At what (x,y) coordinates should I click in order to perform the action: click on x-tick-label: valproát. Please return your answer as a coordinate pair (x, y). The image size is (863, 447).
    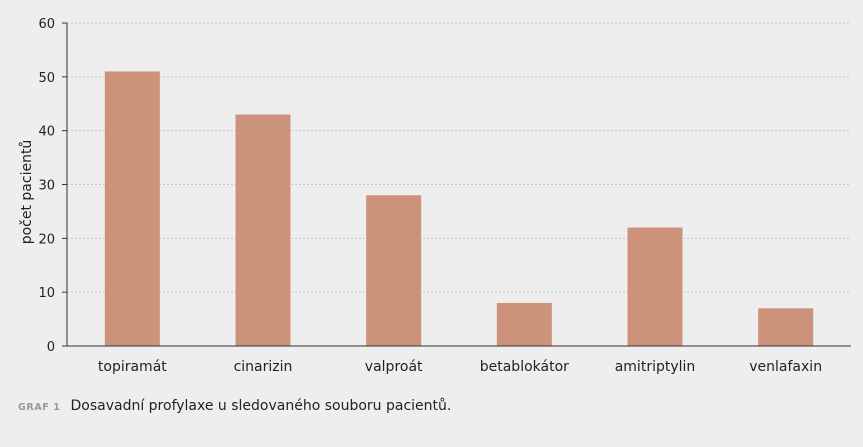
    Looking at the image, I should click on (394, 367).